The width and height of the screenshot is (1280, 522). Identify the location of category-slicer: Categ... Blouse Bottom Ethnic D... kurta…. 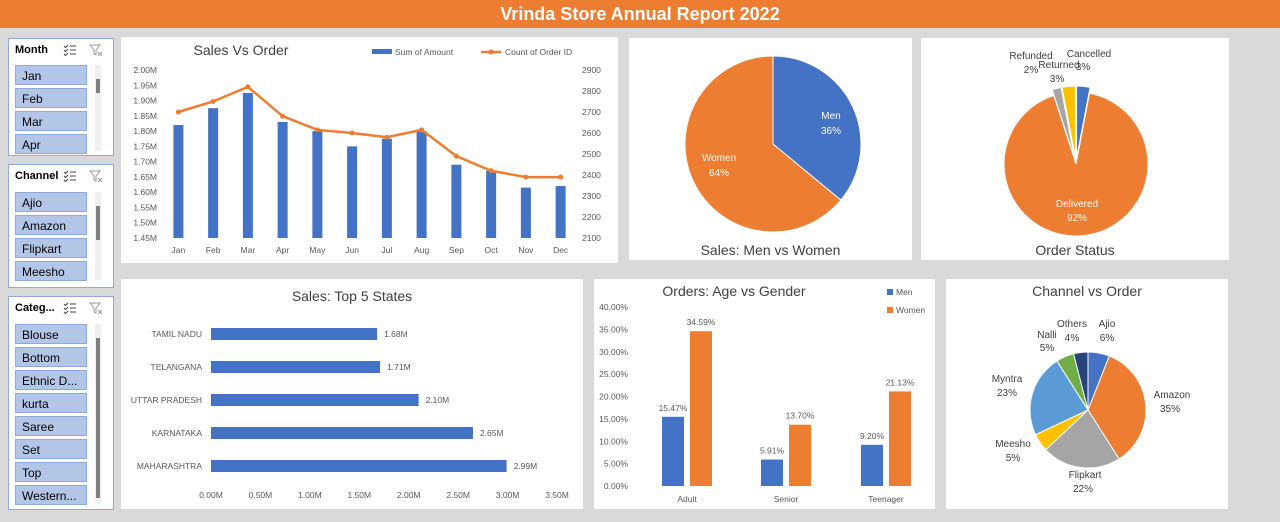
(61, 403).